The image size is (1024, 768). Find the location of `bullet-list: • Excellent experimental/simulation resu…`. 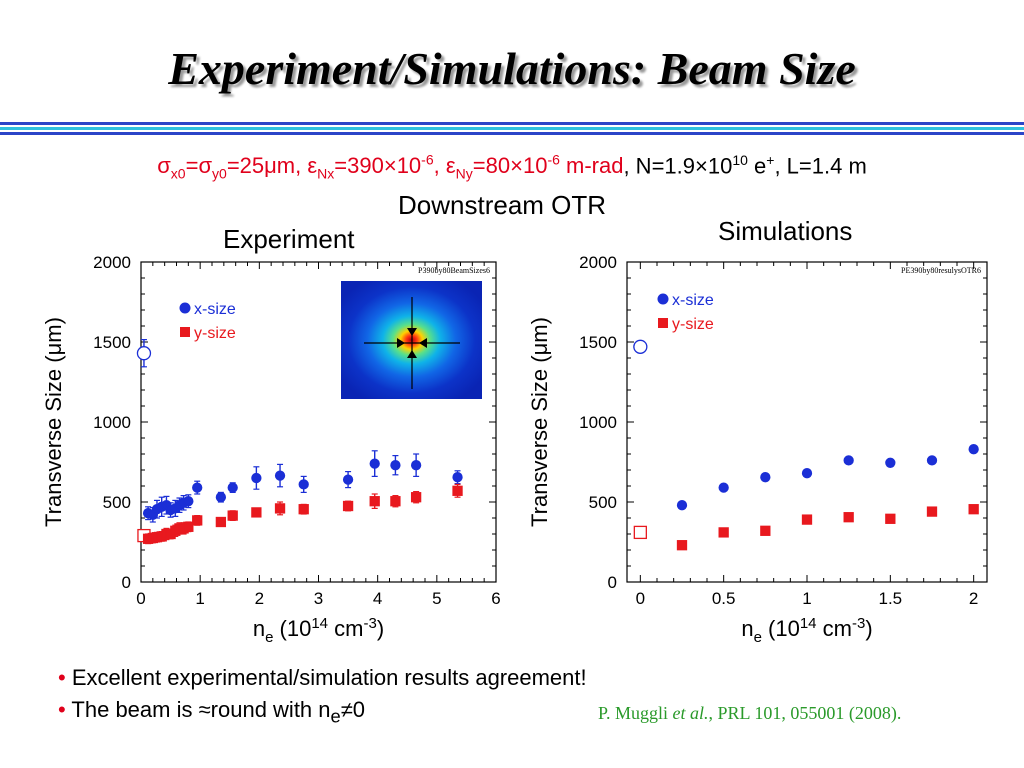

bullet-list: • Excellent experimental/simulation resu… is located at coordinates (322, 697).